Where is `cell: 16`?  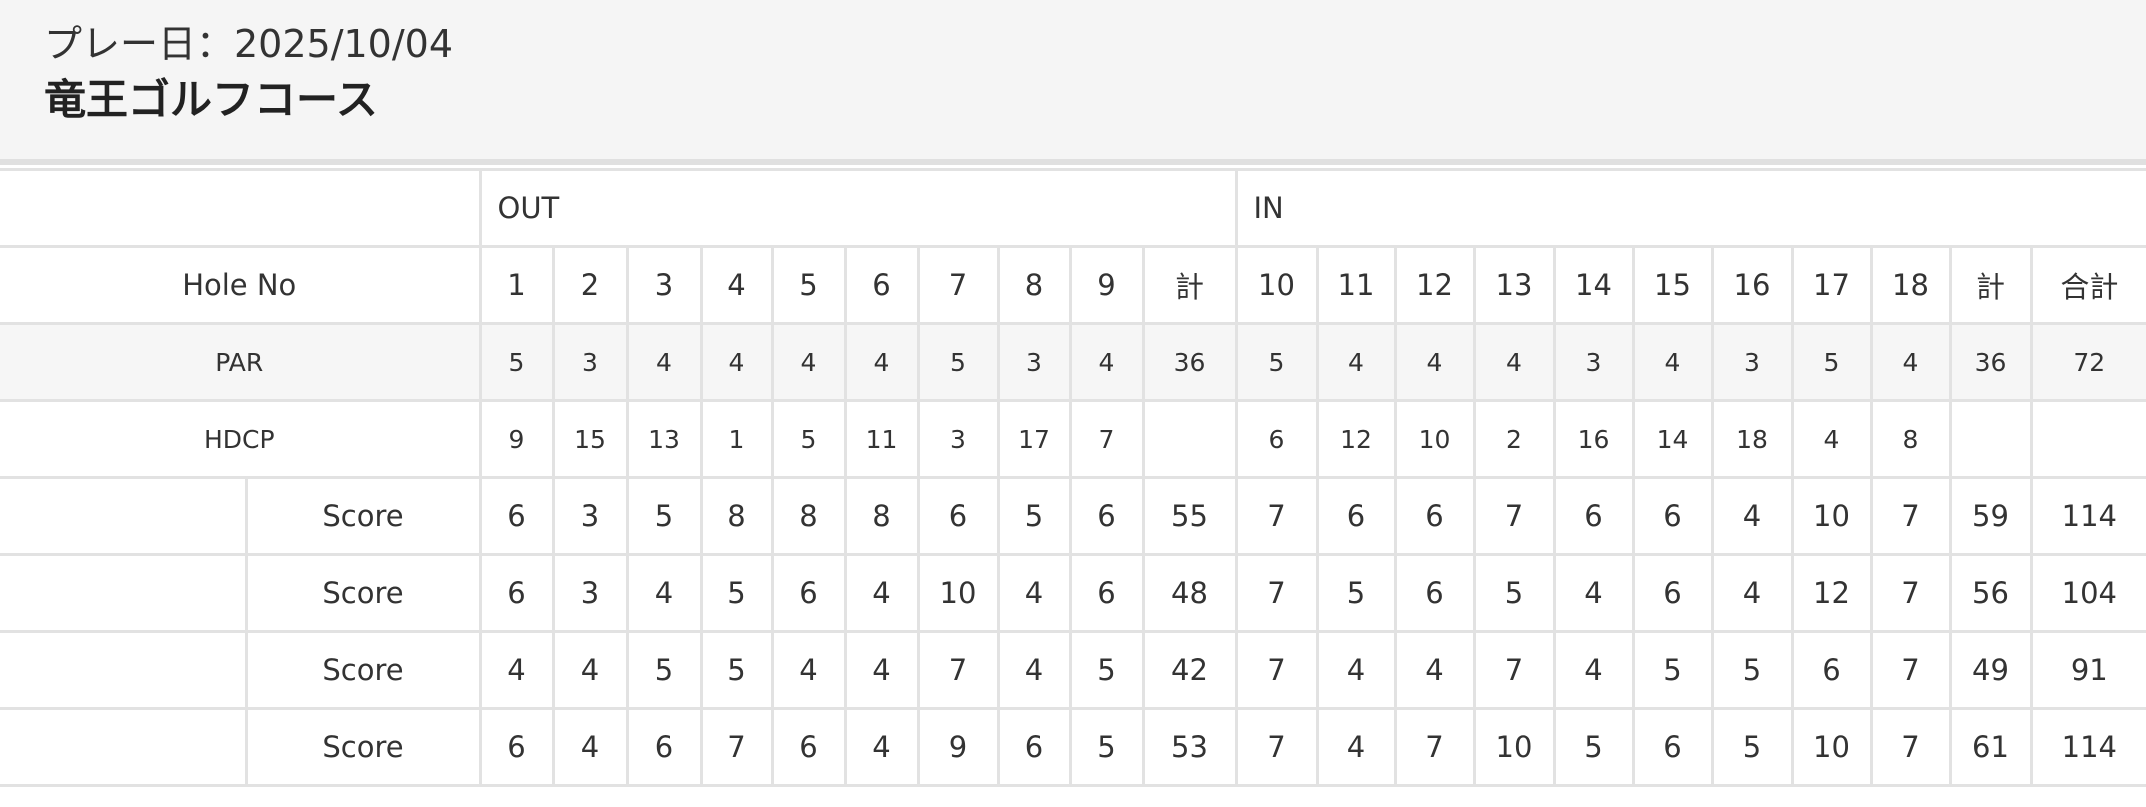
cell: 16 is located at coordinates (1752, 285).